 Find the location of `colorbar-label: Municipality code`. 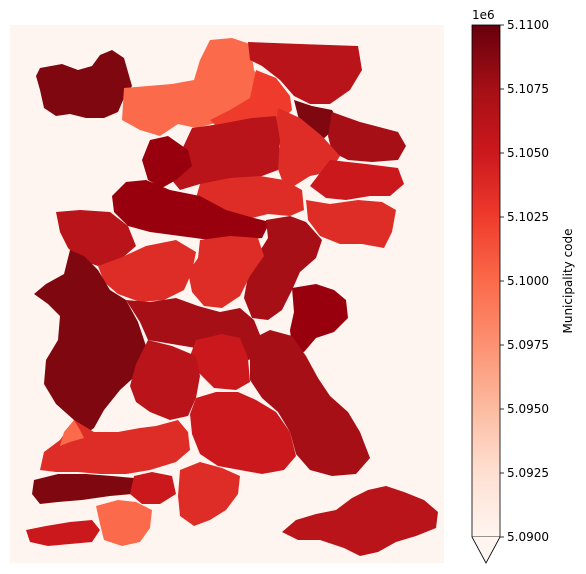

colorbar-label: Municipality code is located at coordinates (568, 280).